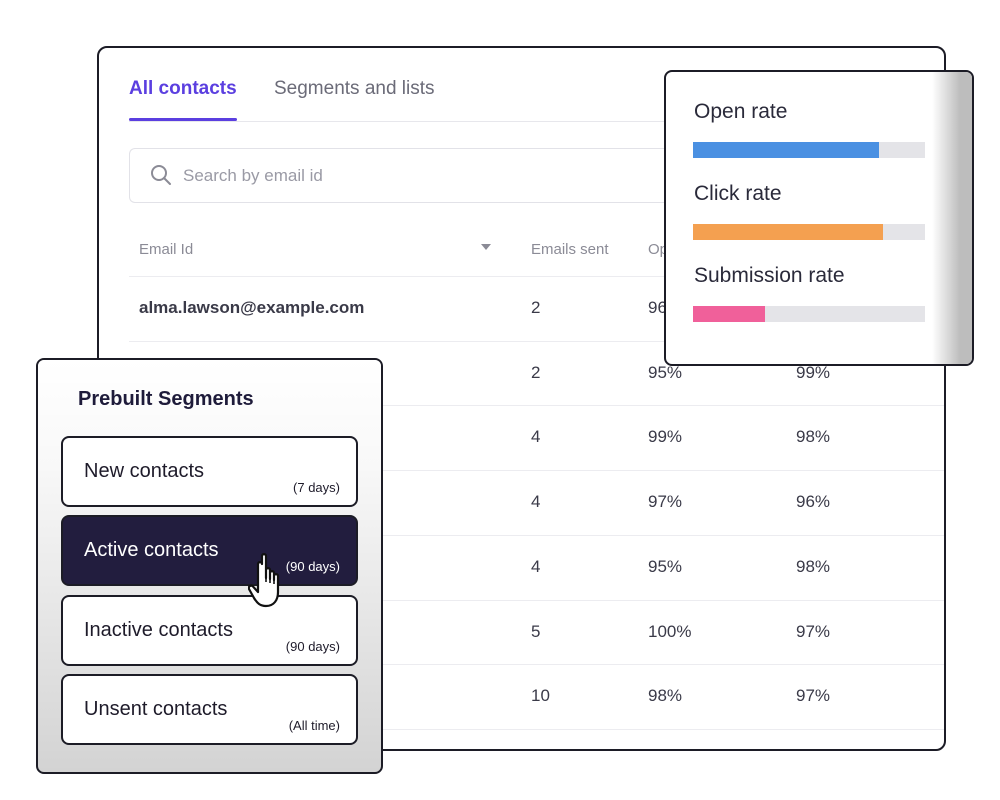 This screenshot has width=1000, height=800. I want to click on cell-emails-sent: 5, so click(536, 631).